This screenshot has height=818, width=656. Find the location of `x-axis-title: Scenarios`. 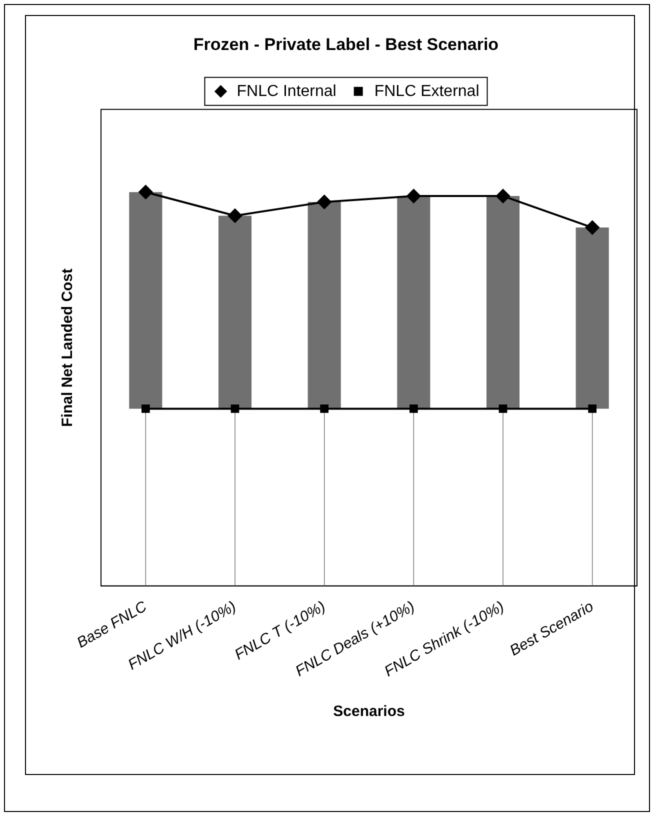

x-axis-title: Scenarios is located at coordinates (369, 711).